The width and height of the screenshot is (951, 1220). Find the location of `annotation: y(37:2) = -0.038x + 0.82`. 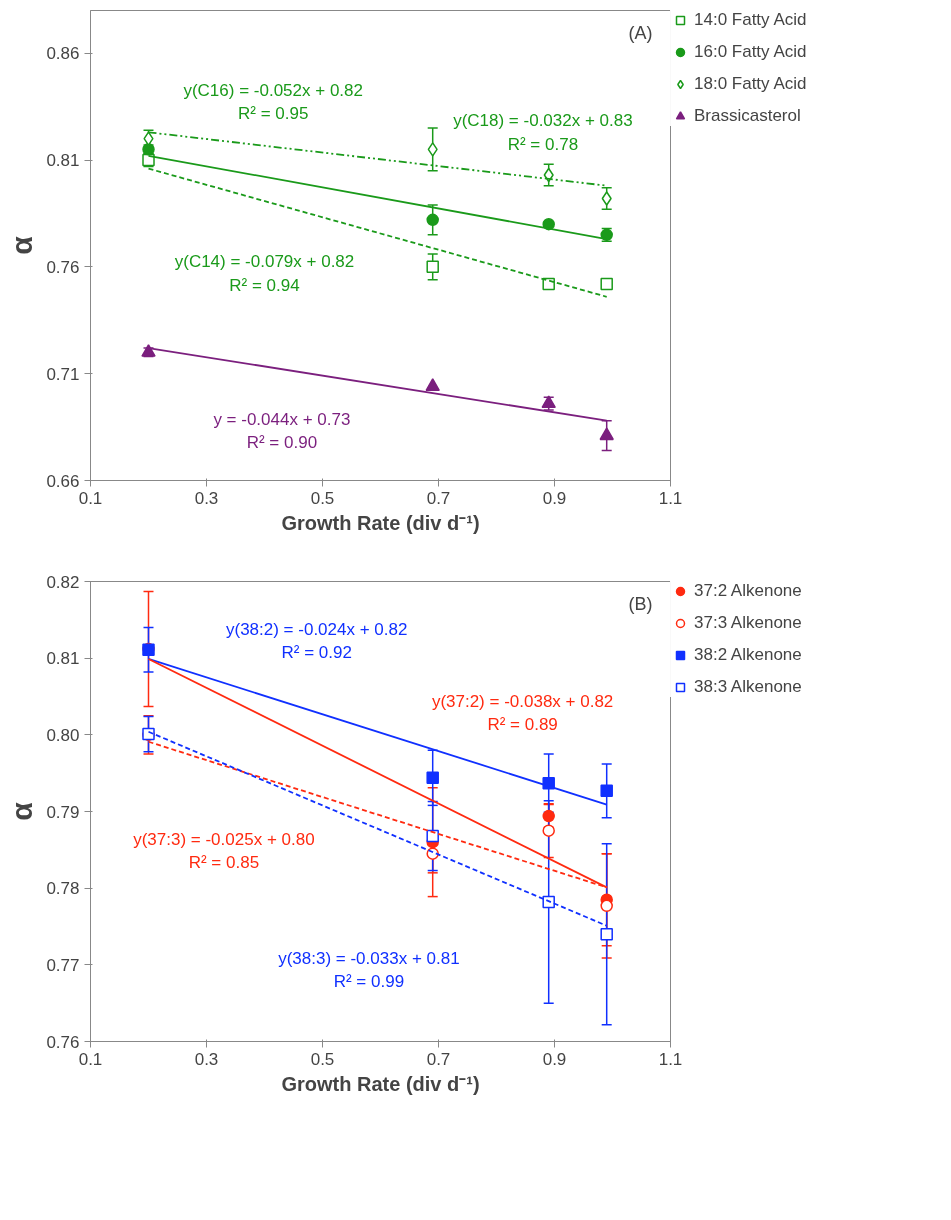

annotation: y(37:2) = -0.038x + 0.82 is located at coordinates (522, 701).